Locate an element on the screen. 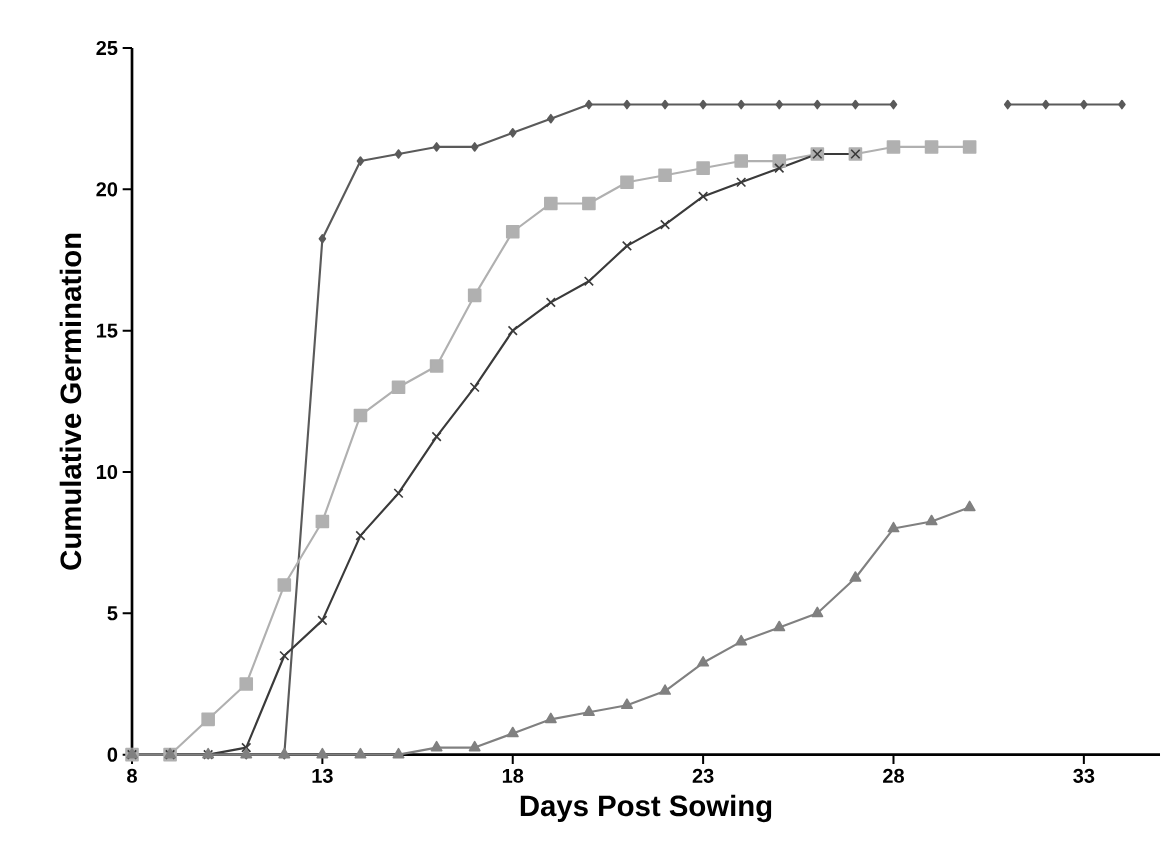 The height and width of the screenshot is (844, 1166). x-tick-label: 33 is located at coordinates (1084, 775).